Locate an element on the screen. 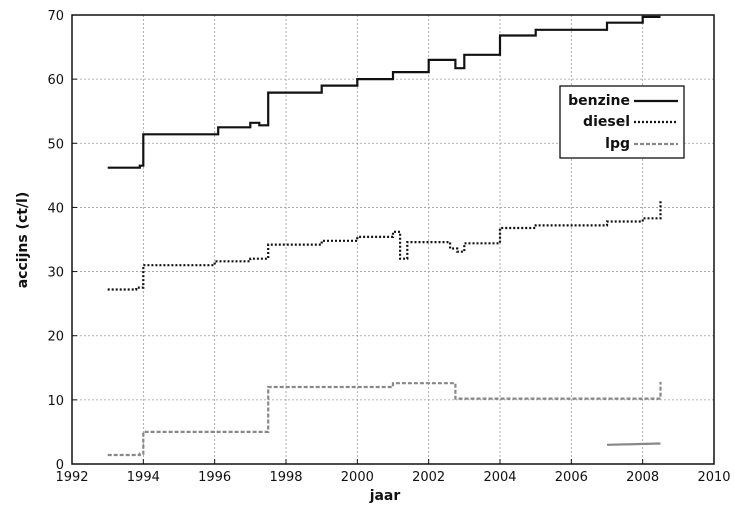  y-axis-label: accijns (ct/l) is located at coordinates (23, 240).